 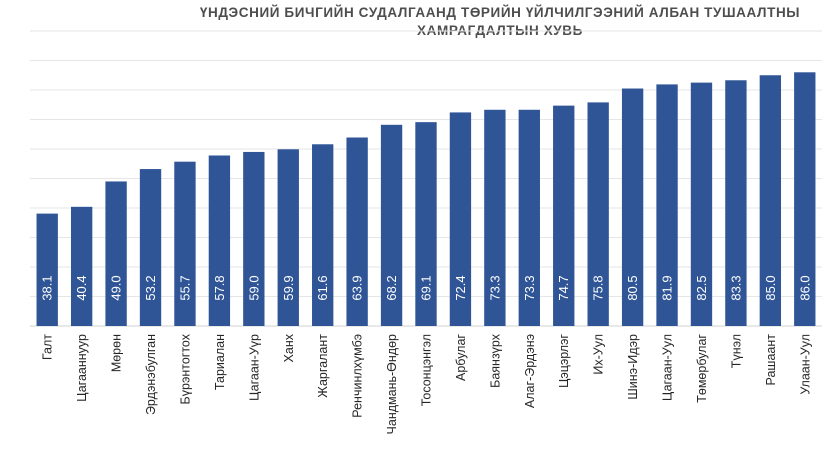 What do you see at coordinates (254, 367) in the screenshot?
I see `category-label: Цагаан-Уүр` at bounding box center [254, 367].